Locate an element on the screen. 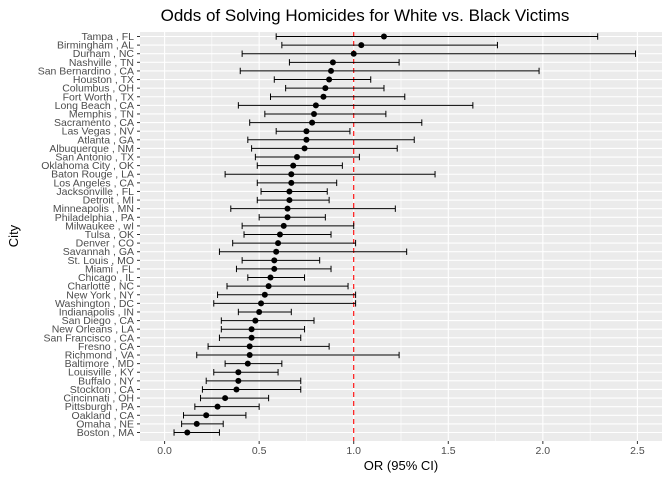  city-tick-label: Indianapolis , IN is located at coordinates (96, 312).